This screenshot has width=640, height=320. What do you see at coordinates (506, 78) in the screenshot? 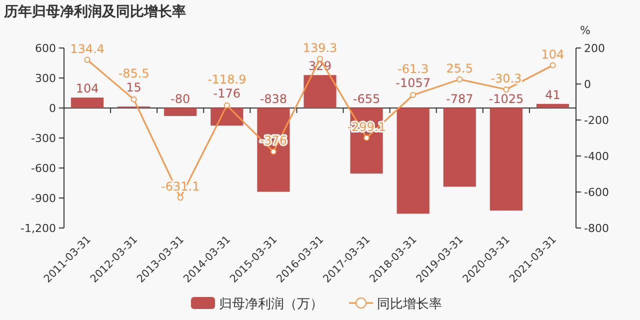
I see `data-label: -30.3` at bounding box center [506, 78].